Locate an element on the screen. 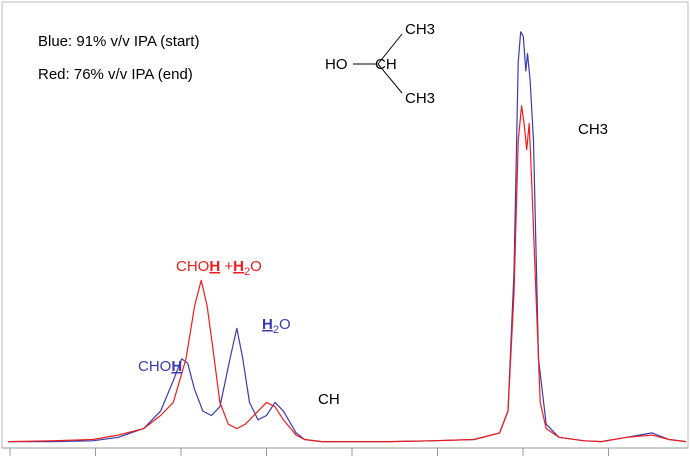  molecule-ch: CH is located at coordinates (386, 64).